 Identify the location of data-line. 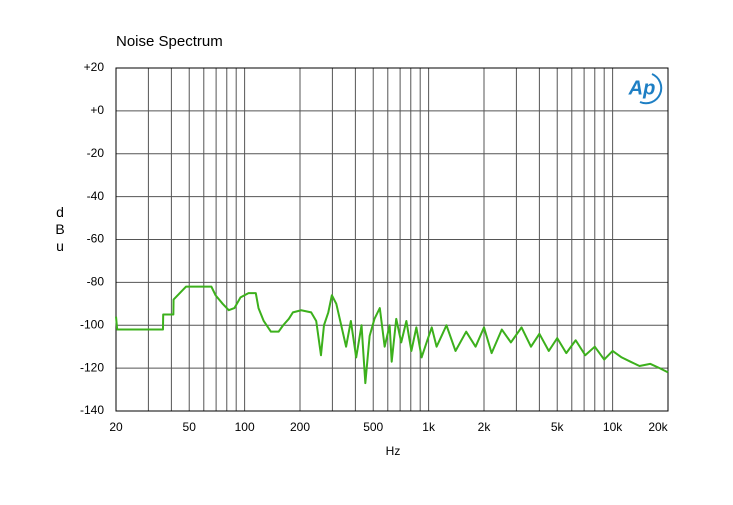
(392, 335).